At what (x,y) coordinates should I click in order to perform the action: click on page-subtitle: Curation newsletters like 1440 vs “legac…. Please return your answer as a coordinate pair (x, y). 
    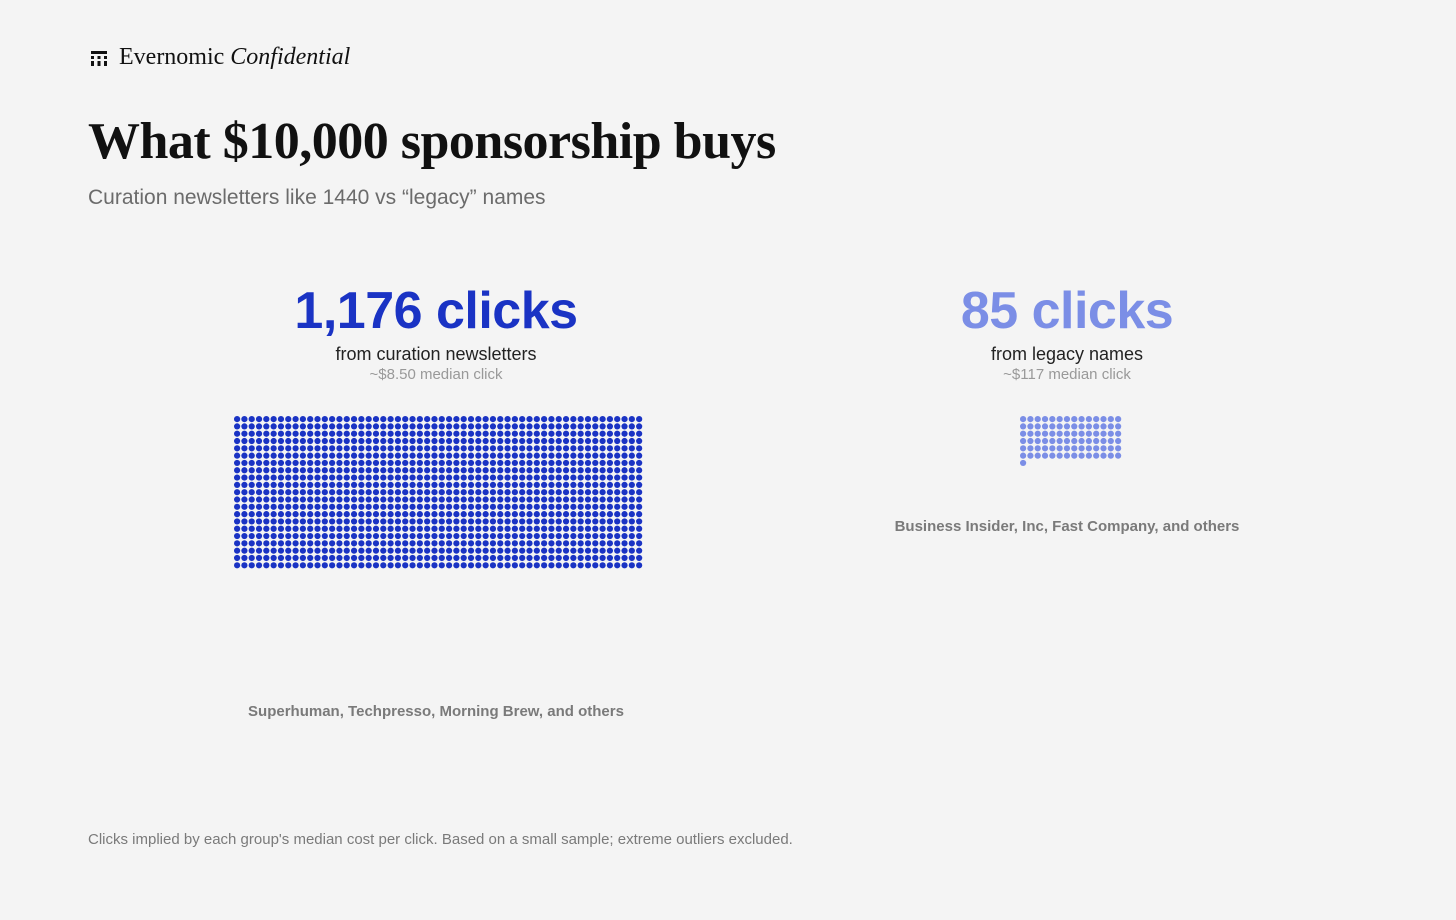
    Looking at the image, I should click on (317, 197).